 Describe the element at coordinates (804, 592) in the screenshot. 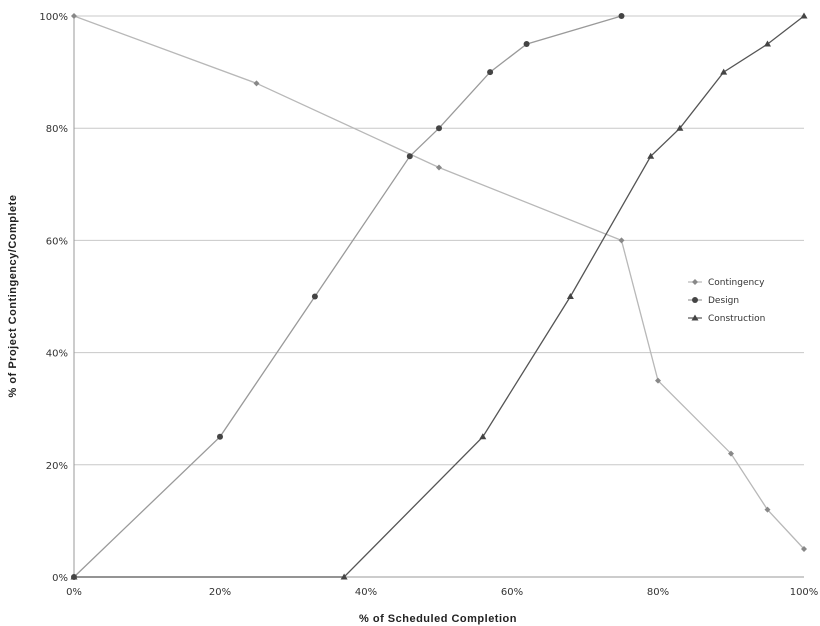

I see `x-tick-label: 100%` at that location.